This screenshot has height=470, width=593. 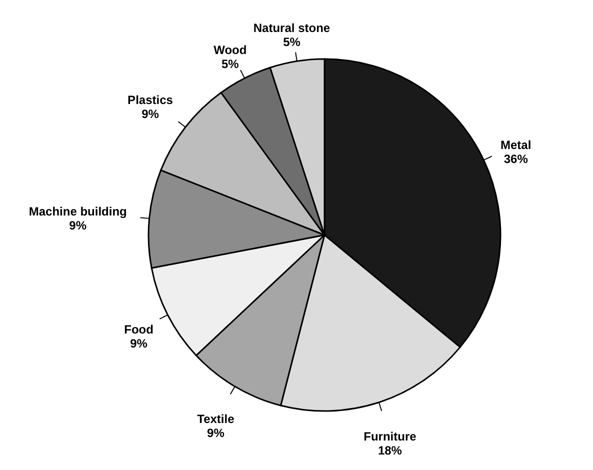 I want to click on slice-label: Natural stone, so click(x=291, y=28).